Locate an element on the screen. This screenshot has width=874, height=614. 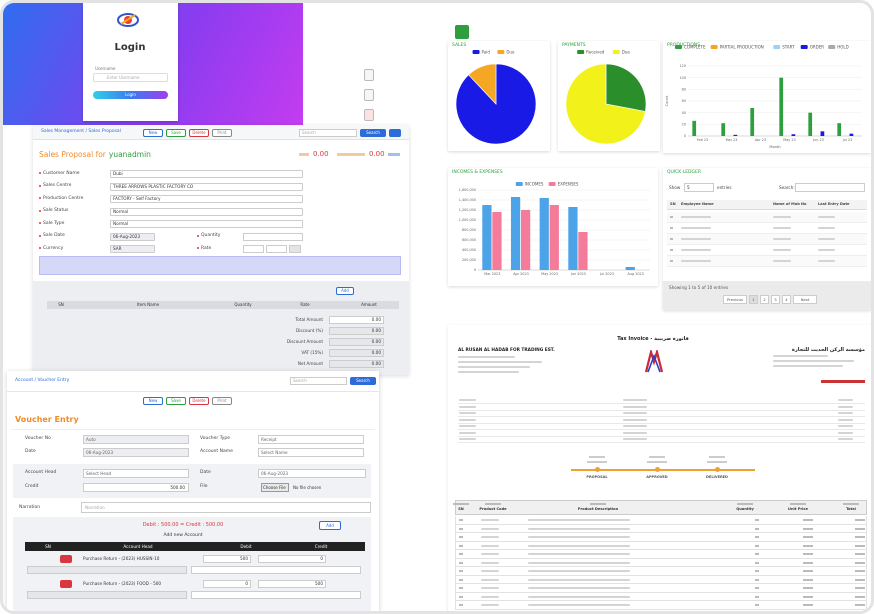
username-input is located at coordinates (130, 77).